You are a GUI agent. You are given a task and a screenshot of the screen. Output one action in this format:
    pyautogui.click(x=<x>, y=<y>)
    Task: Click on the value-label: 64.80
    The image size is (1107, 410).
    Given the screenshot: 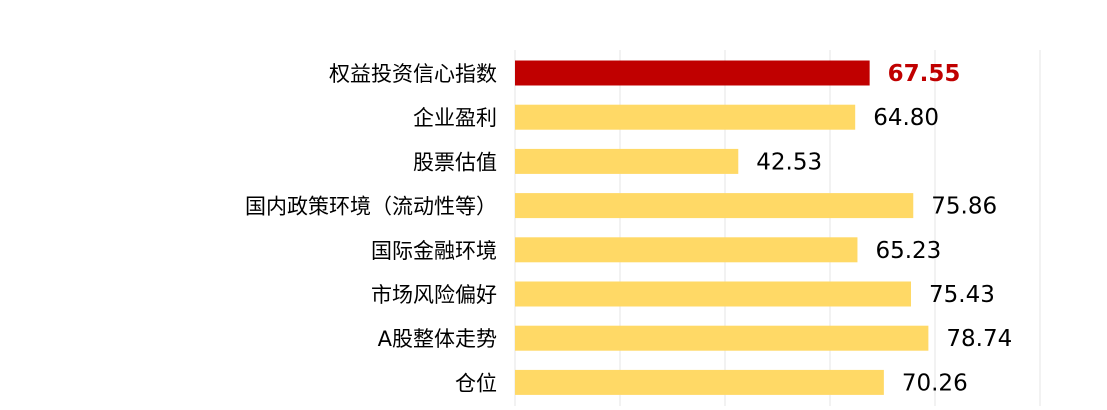 What is the action you would take?
    pyautogui.click(x=906, y=118)
    